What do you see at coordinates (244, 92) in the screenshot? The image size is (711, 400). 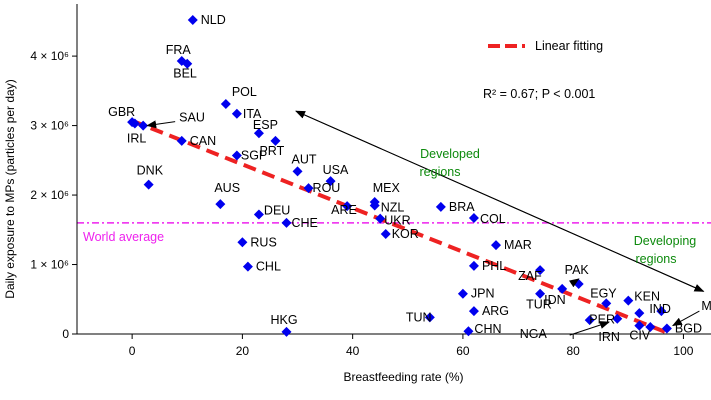 I see `point-label: POL` at bounding box center [244, 92].